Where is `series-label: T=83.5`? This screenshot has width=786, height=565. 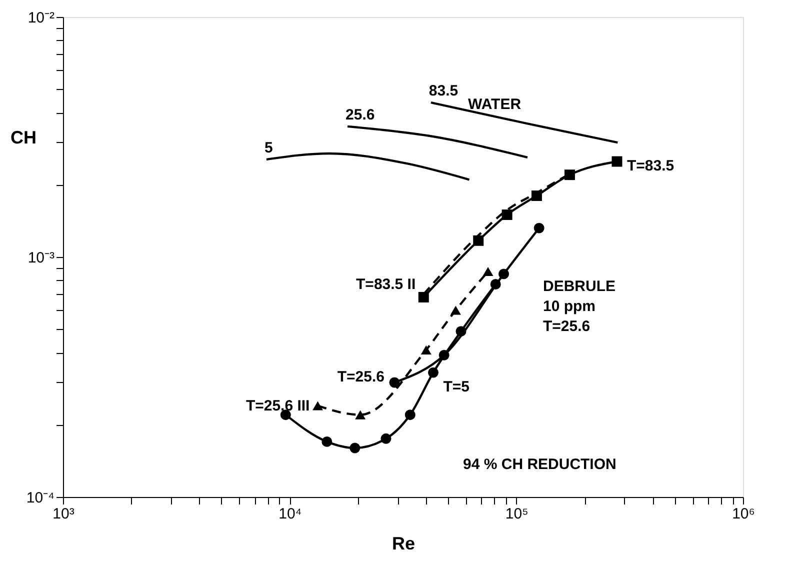
series-label: T=83.5 is located at coordinates (650, 165).